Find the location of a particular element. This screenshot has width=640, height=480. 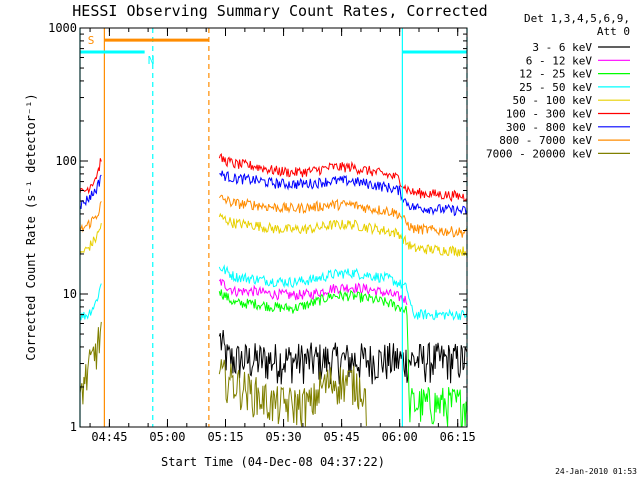

x-tick-label: 05:15 is located at coordinates (225, 437).